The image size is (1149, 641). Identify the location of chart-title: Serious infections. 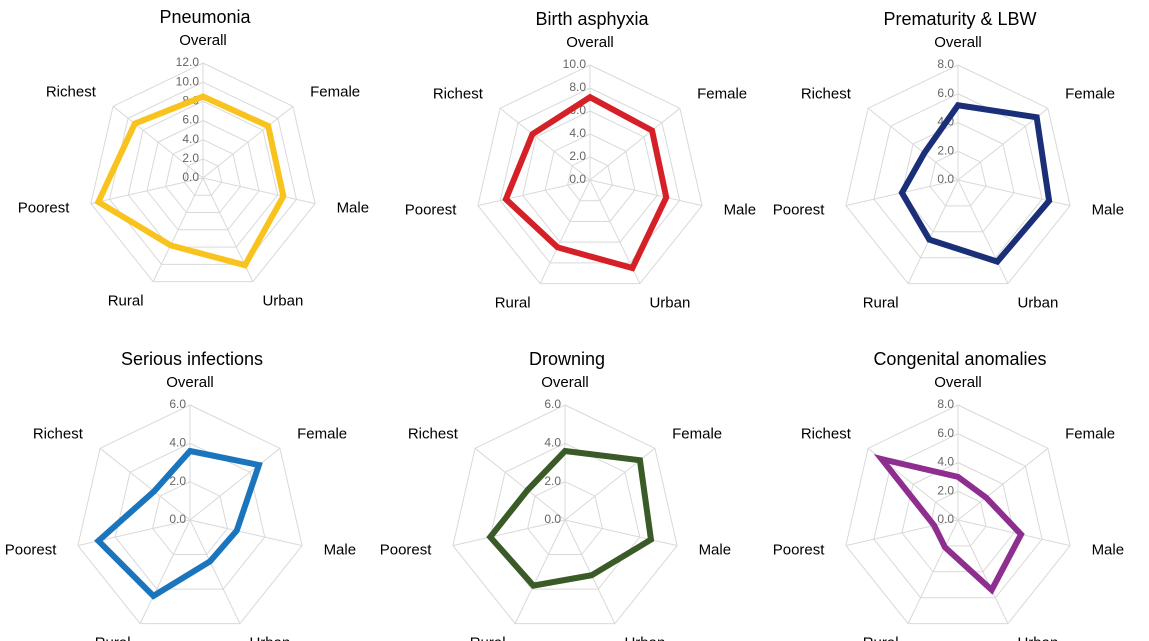
(192, 359).